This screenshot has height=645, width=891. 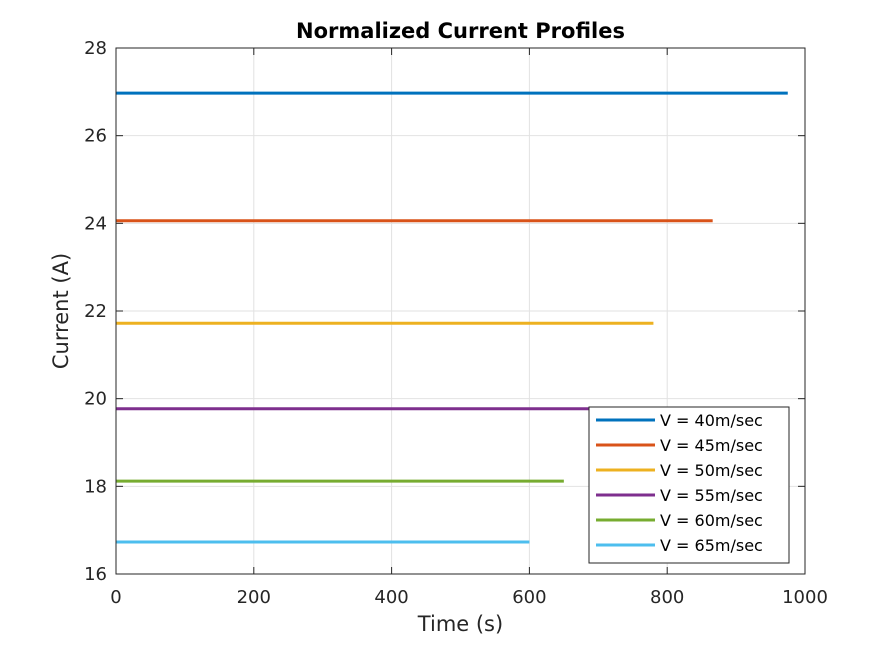 I want to click on legend-box, so click(x=689, y=485).